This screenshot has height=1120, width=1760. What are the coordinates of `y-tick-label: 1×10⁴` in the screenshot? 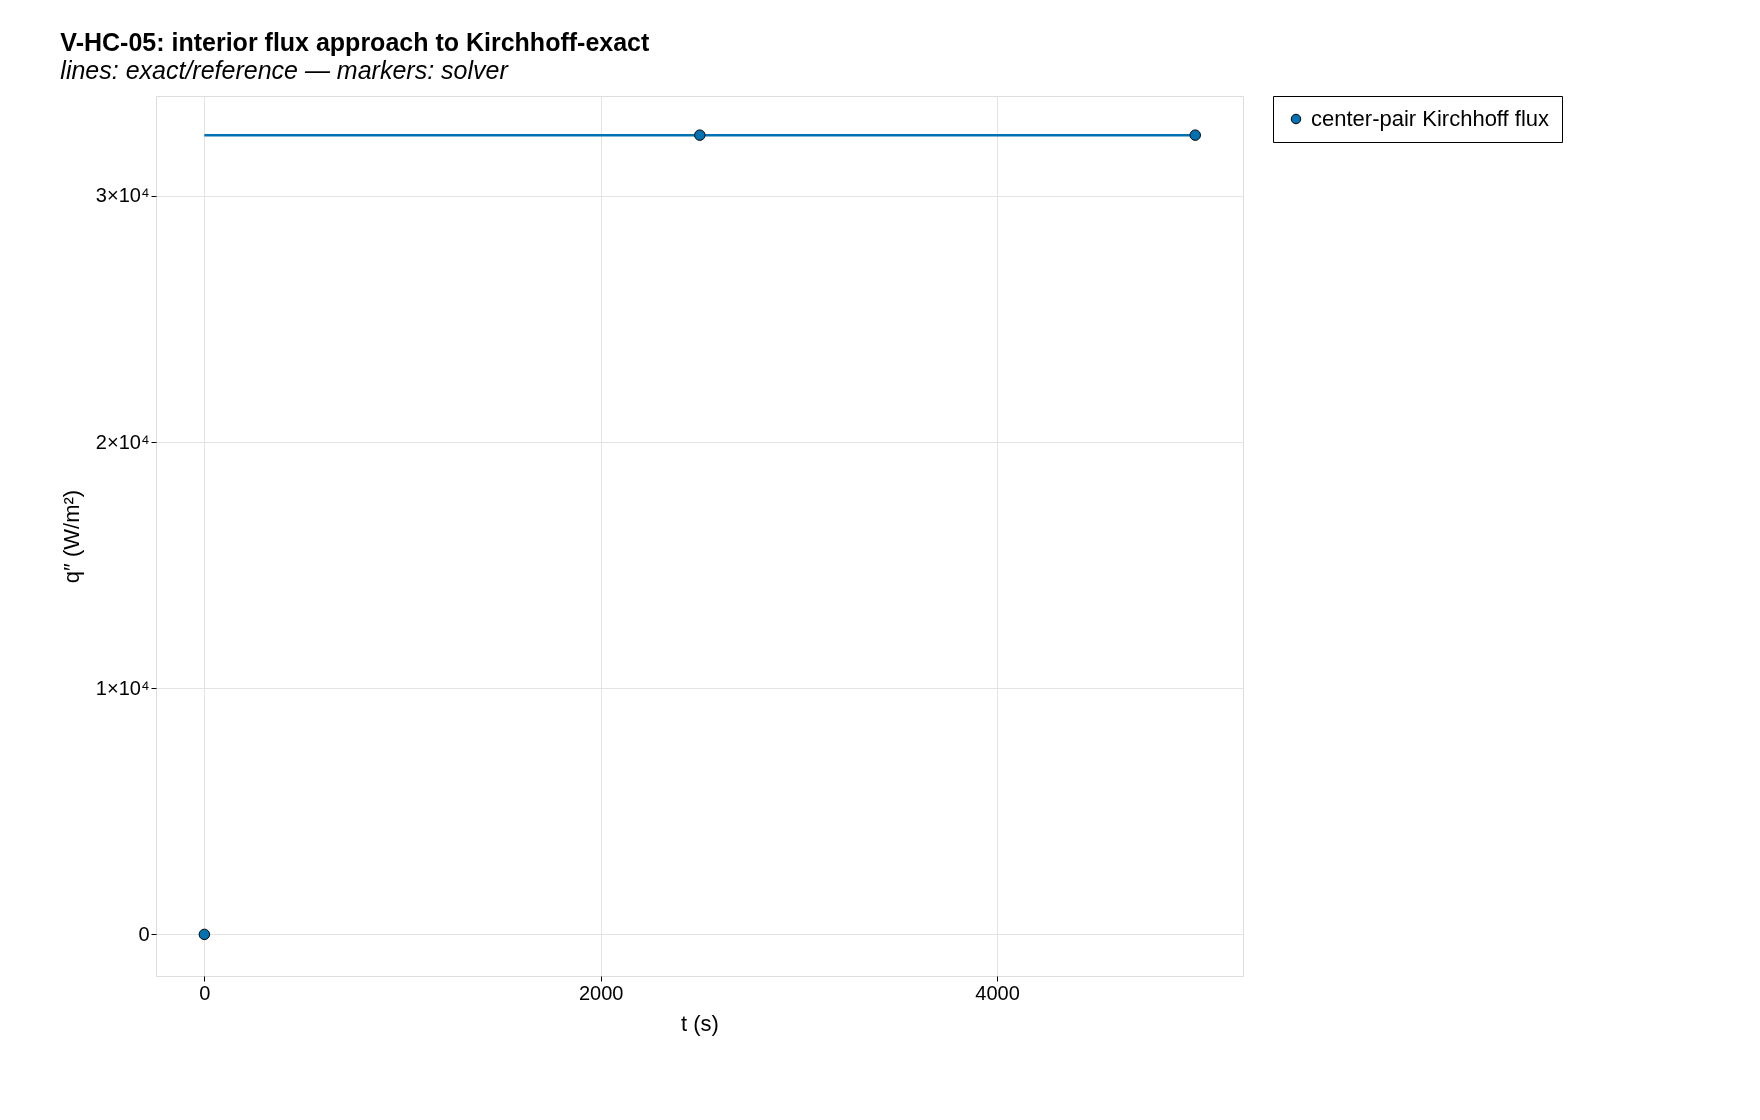 It's located at (122, 687).